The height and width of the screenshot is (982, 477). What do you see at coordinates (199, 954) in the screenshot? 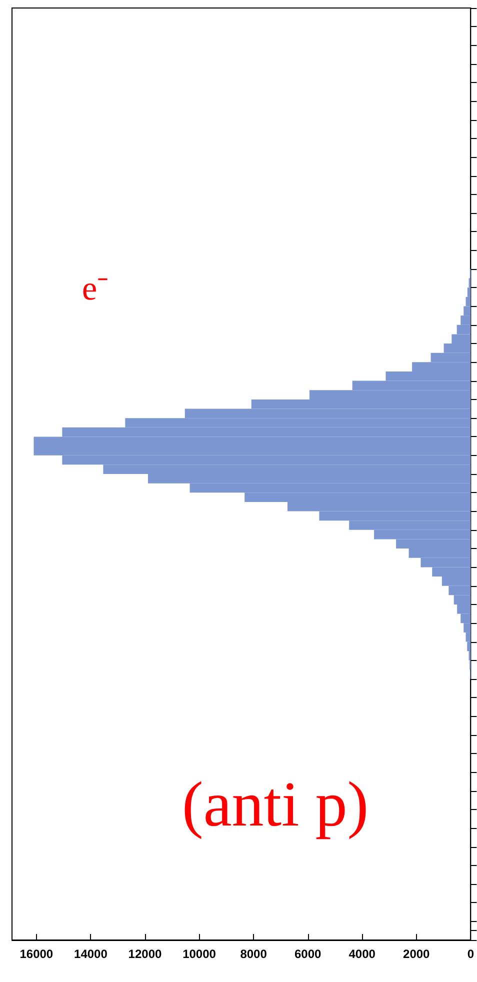
I see `x-tick-label: 10000` at bounding box center [199, 954].